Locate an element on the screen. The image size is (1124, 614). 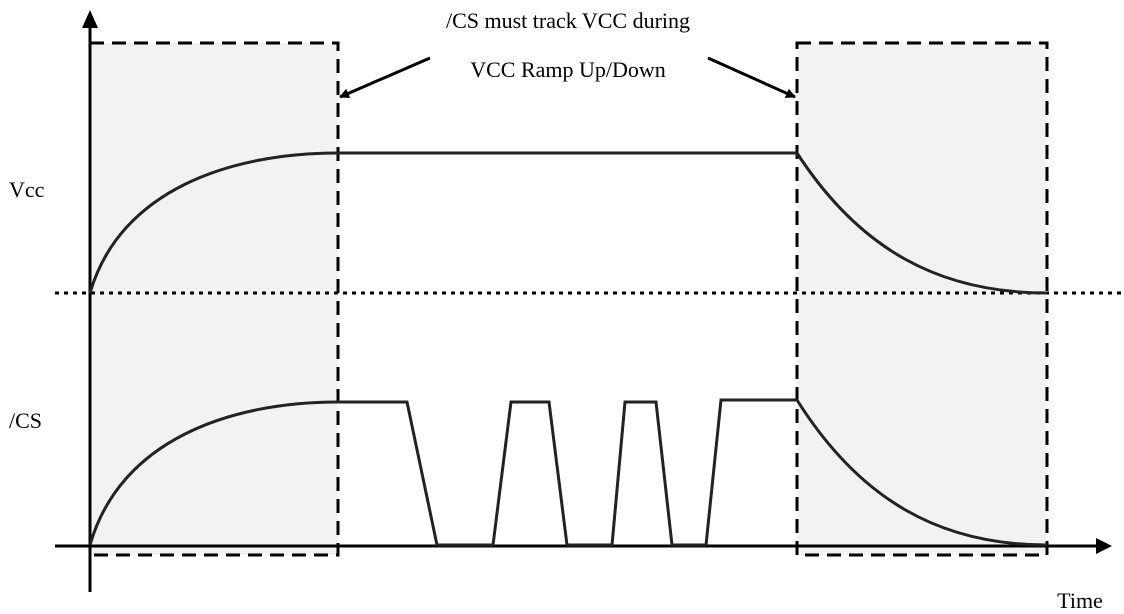
x-axis-arrow is located at coordinates (1104, 546).